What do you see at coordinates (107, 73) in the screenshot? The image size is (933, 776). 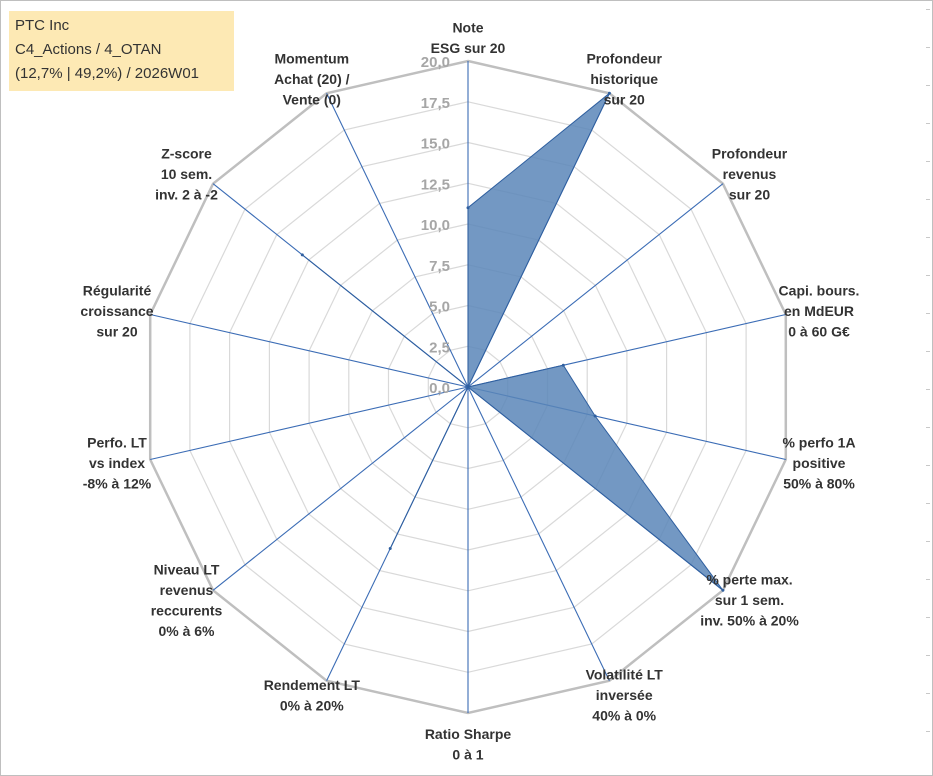 I see `stats-label: (12,7% | 49,2%) / 2026W01` at bounding box center [107, 73].